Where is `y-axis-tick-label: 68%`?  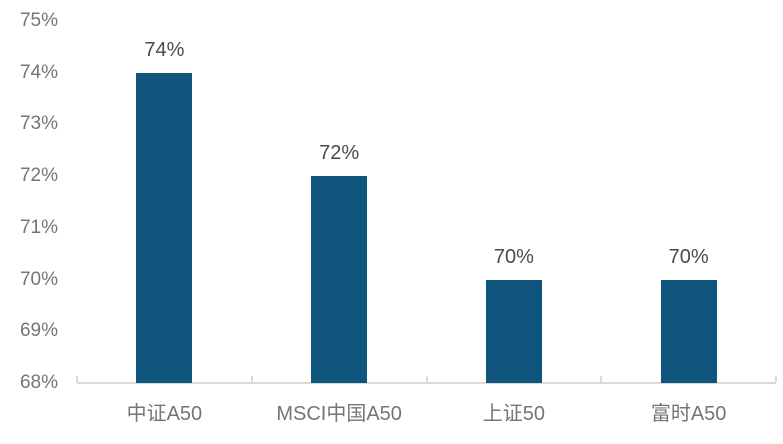
y-axis-tick-label: 68% is located at coordinates (38, 382).